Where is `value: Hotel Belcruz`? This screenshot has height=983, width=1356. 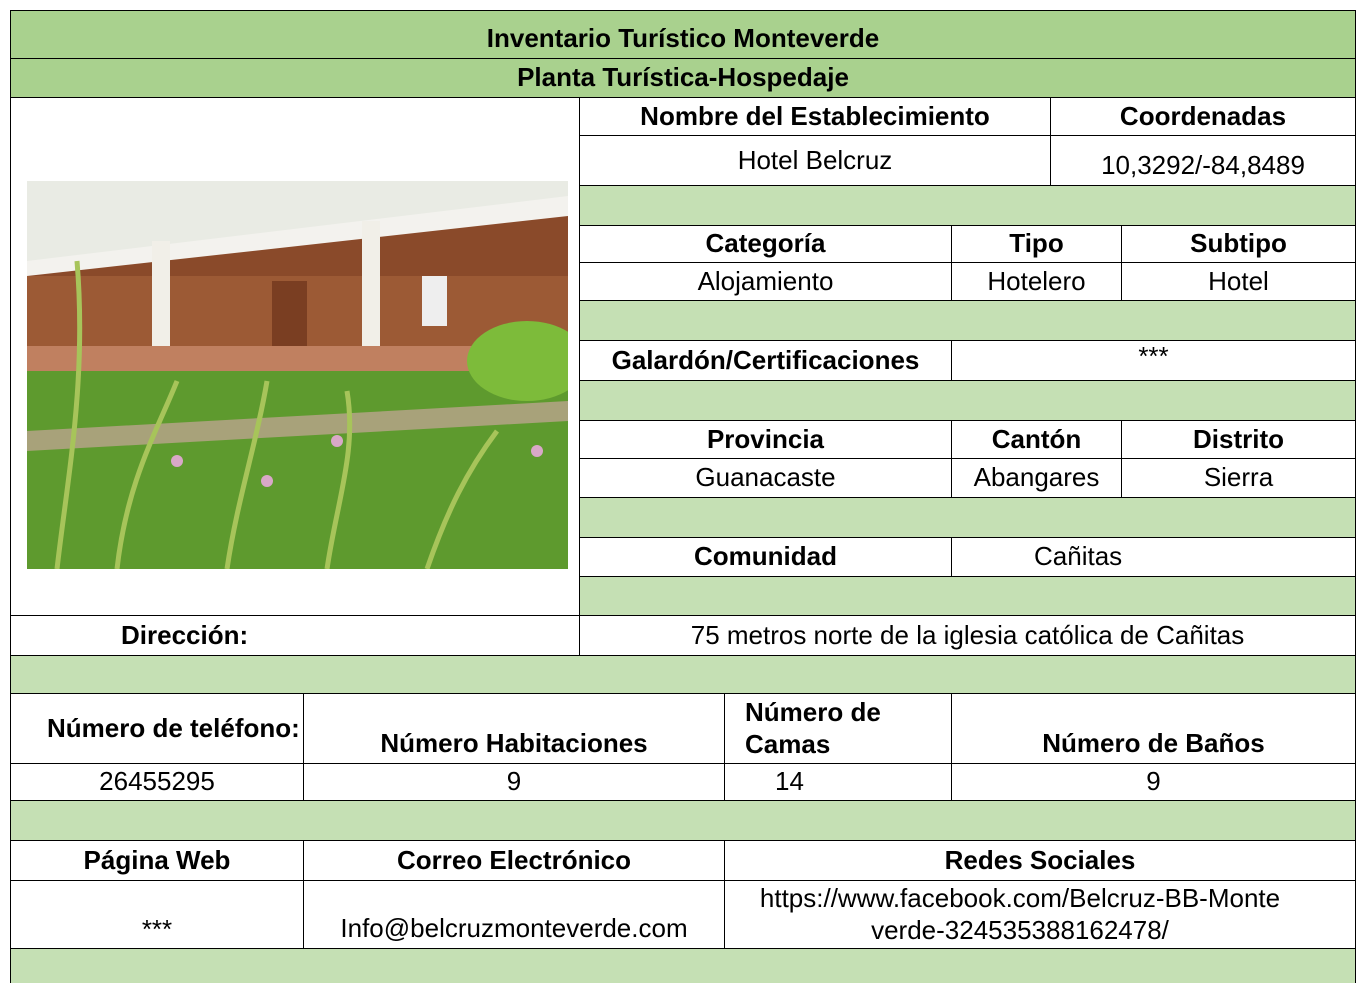
value: Hotel Belcruz is located at coordinates (815, 160).